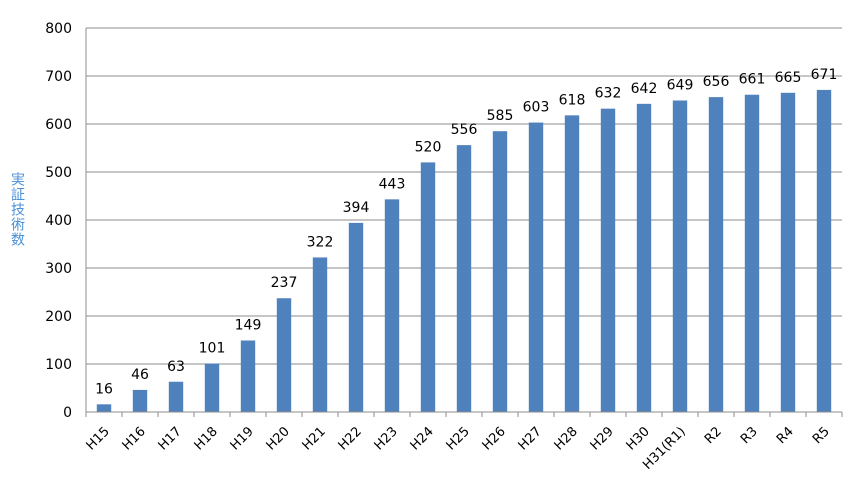 The image size is (860, 500). Describe the element at coordinates (58, 29) in the screenshot. I see `y-tick-label: 800` at that location.